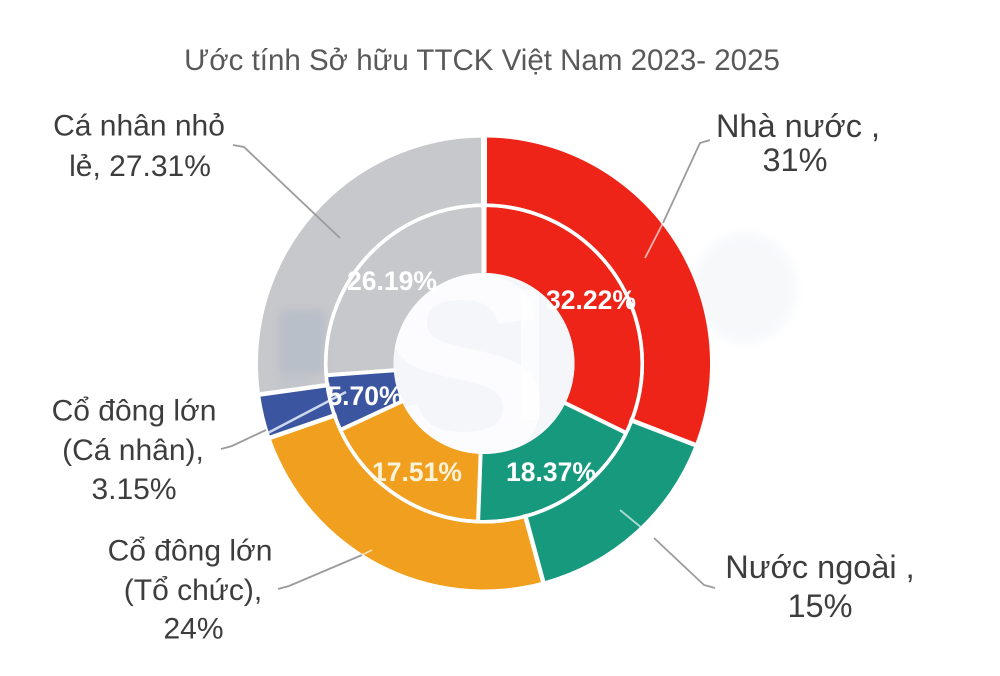 The width and height of the screenshot is (1000, 676). Describe the element at coordinates (798, 126) in the screenshot. I see `svg-text: Nhà nước ,` at that location.